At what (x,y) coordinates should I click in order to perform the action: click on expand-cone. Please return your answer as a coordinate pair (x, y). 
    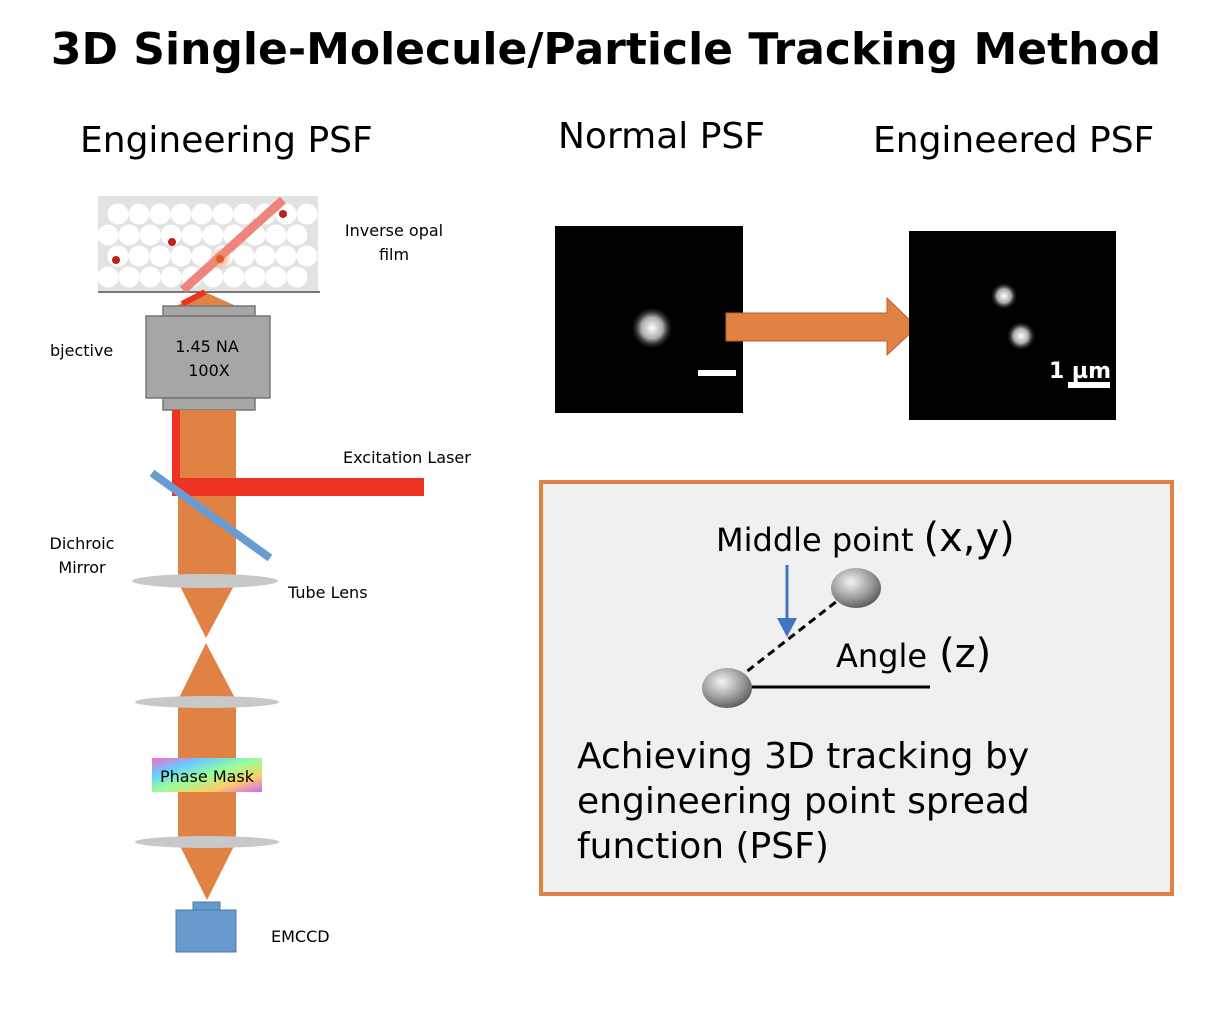
    Looking at the image, I should click on (207, 671).